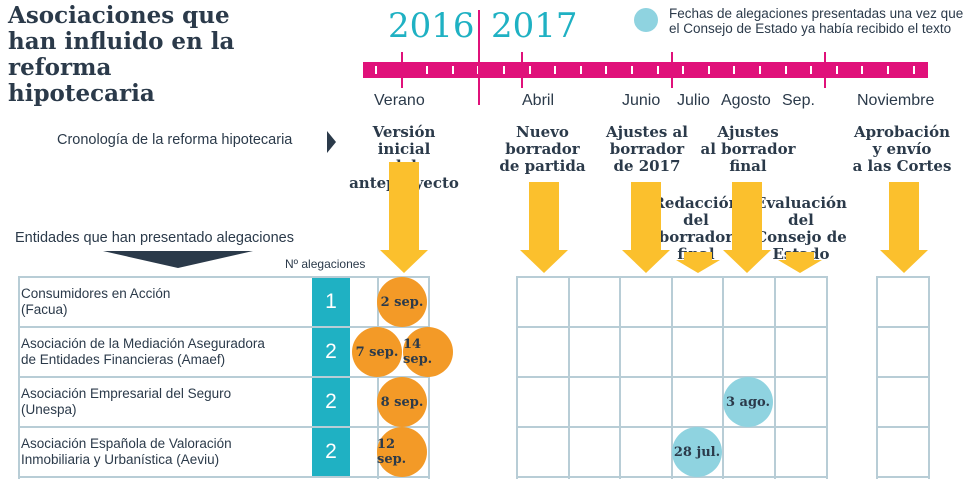 This screenshot has height=479, width=980. Describe the element at coordinates (178, 259) in the screenshot. I see `arrow-down-icon` at that location.